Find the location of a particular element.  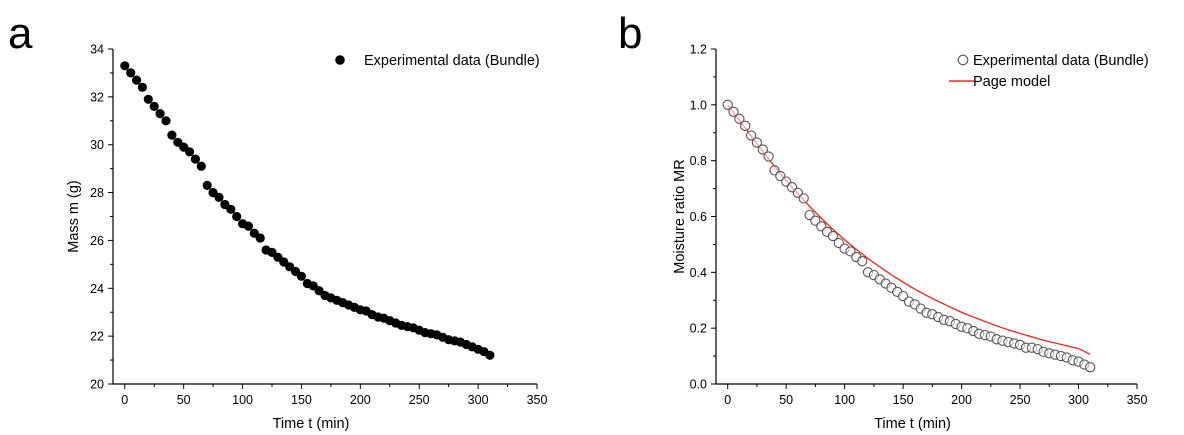

y-tick-label: 0.4 is located at coordinates (698, 273).